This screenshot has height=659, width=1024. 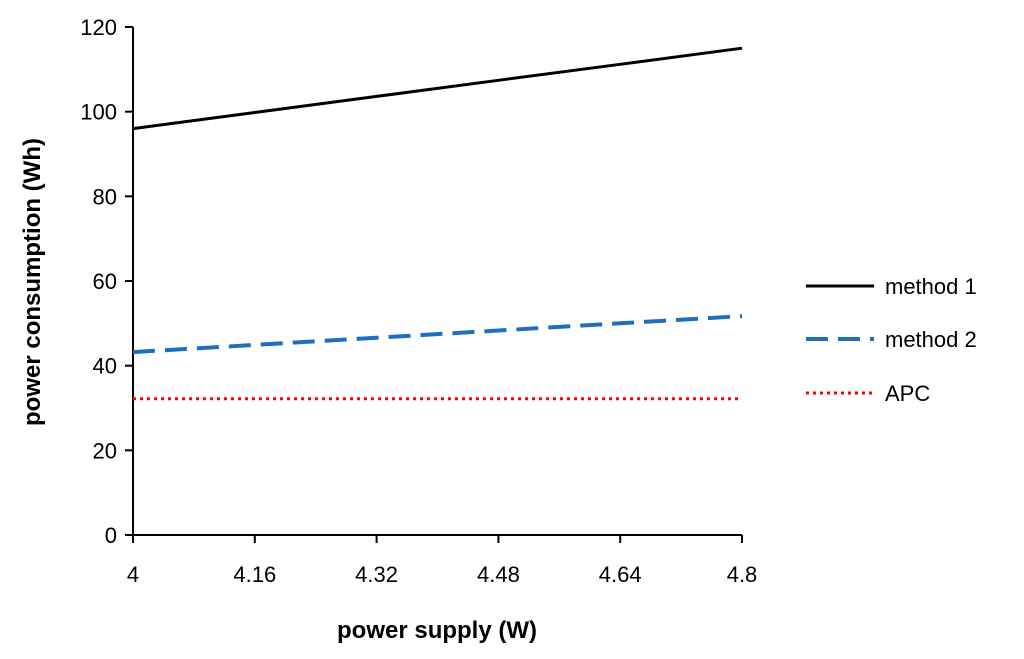 What do you see at coordinates (32, 282) in the screenshot?
I see `y-axis-title: power consumption (Wh)` at bounding box center [32, 282].